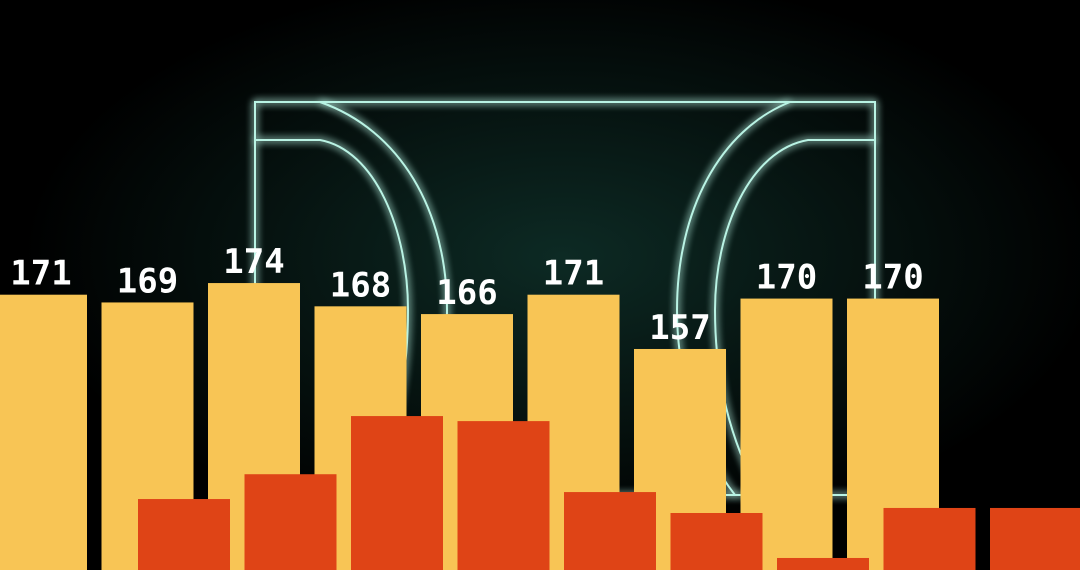 This screenshot has height=570, width=1080. I want to click on data-label: 157, so click(679, 328).